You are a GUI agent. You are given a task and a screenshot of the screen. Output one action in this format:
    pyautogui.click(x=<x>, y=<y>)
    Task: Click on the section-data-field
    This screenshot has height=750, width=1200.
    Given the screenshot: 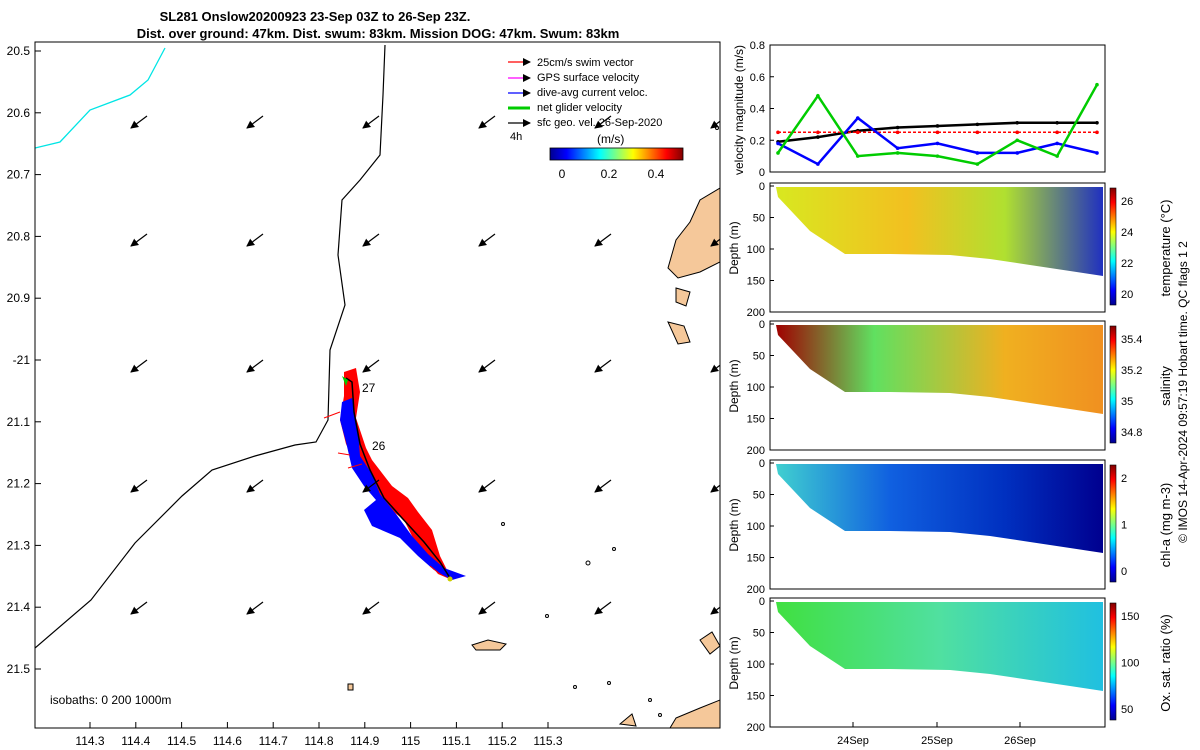 What is the action you would take?
    pyautogui.click(x=939, y=508)
    